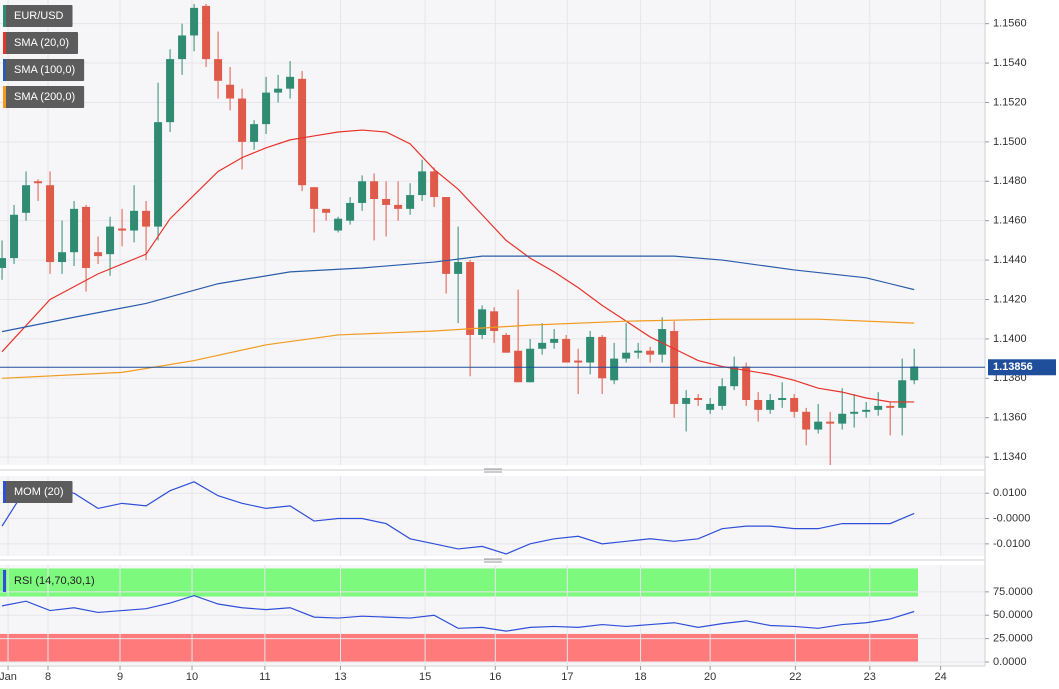 This screenshot has height=689, width=1059. Describe the element at coordinates (1010, 142) in the screenshot. I see `y-tick-label: 1.1500` at that location.